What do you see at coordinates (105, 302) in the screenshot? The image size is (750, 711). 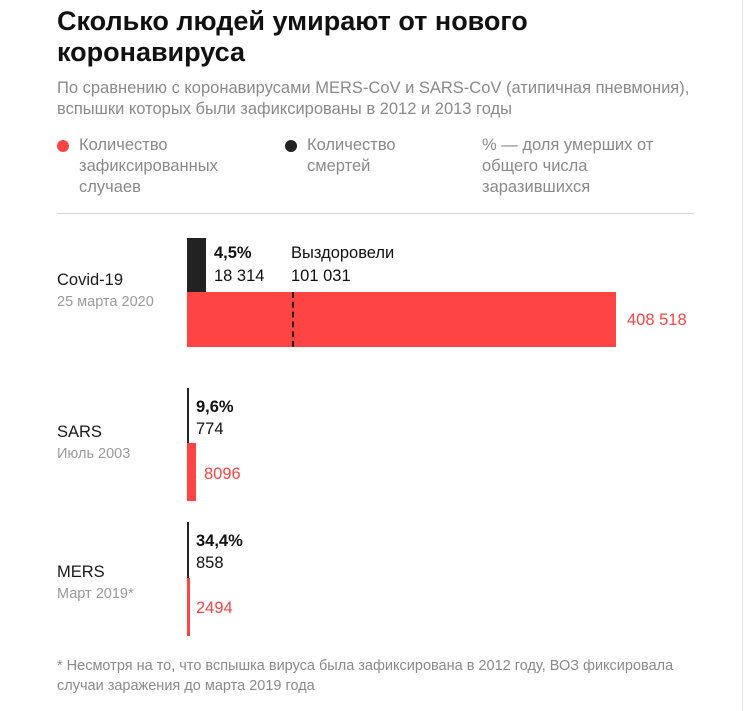 I see `row-date-covid: 25 марта 2020` at bounding box center [105, 302].